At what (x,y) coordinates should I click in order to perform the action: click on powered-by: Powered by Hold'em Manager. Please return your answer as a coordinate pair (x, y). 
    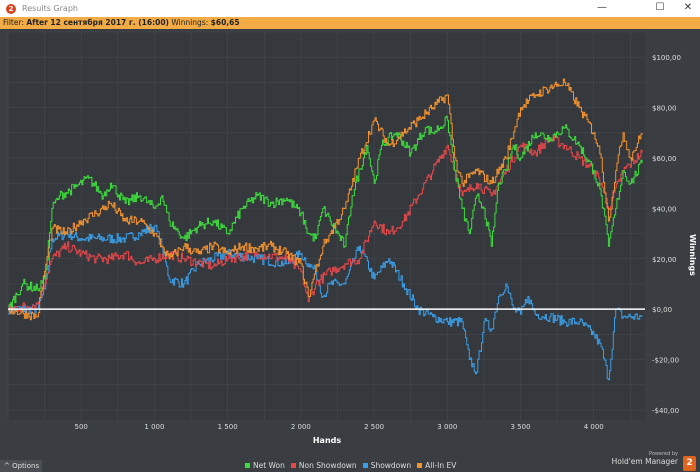
    Looking at the image, I should click on (645, 458).